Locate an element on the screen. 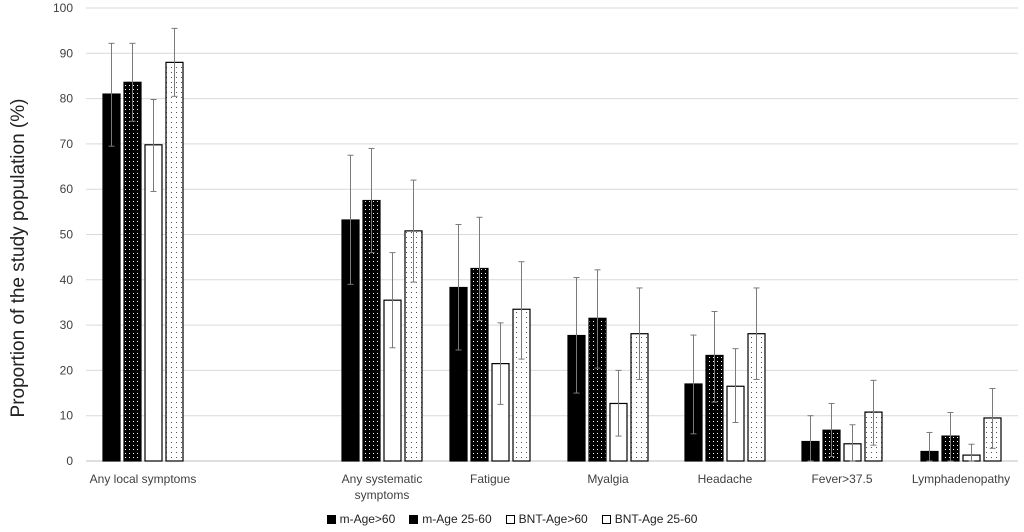 The image size is (1024, 532). legend-label: BNT-Age 25-60 is located at coordinates (656, 519).